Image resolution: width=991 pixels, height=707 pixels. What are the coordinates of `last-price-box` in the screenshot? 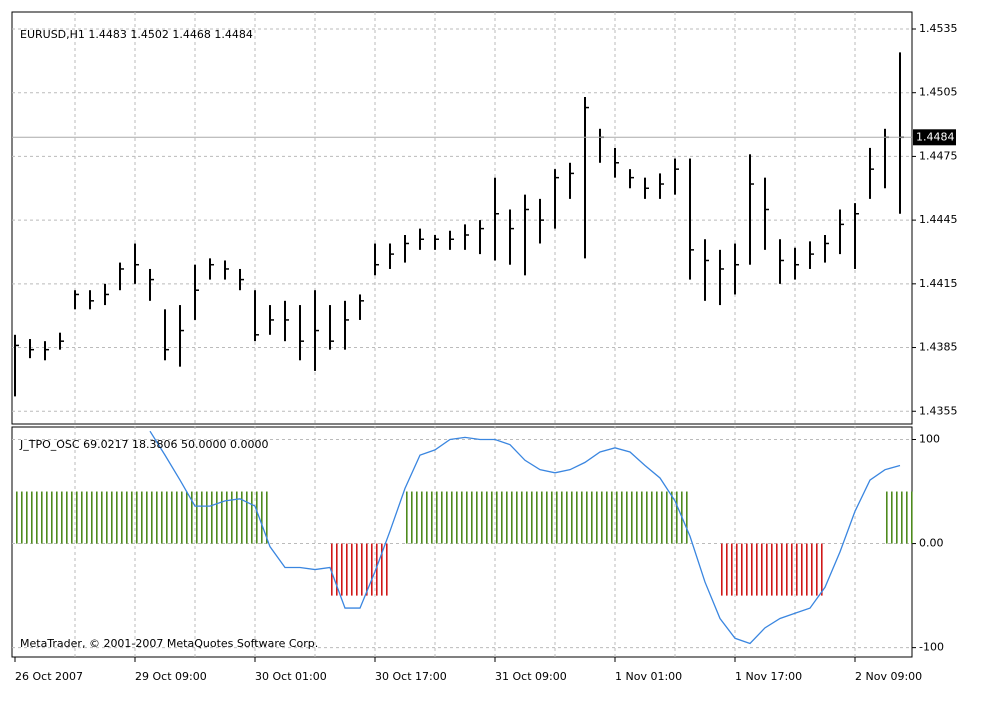 It's located at (934, 137).